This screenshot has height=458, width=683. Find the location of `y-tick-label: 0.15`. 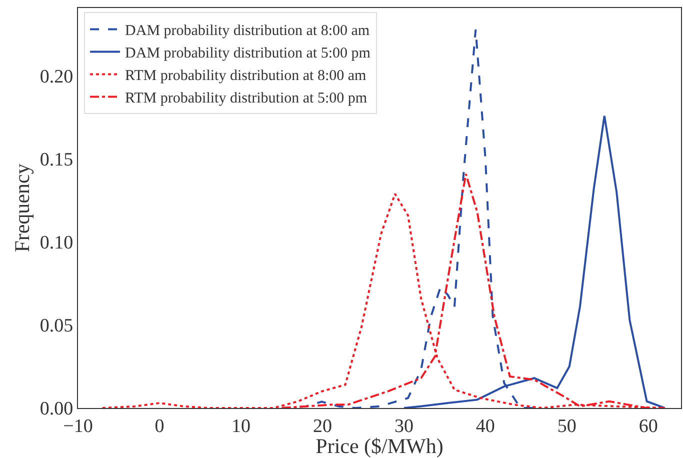

y-tick-label: 0.15 is located at coordinates (57, 160).